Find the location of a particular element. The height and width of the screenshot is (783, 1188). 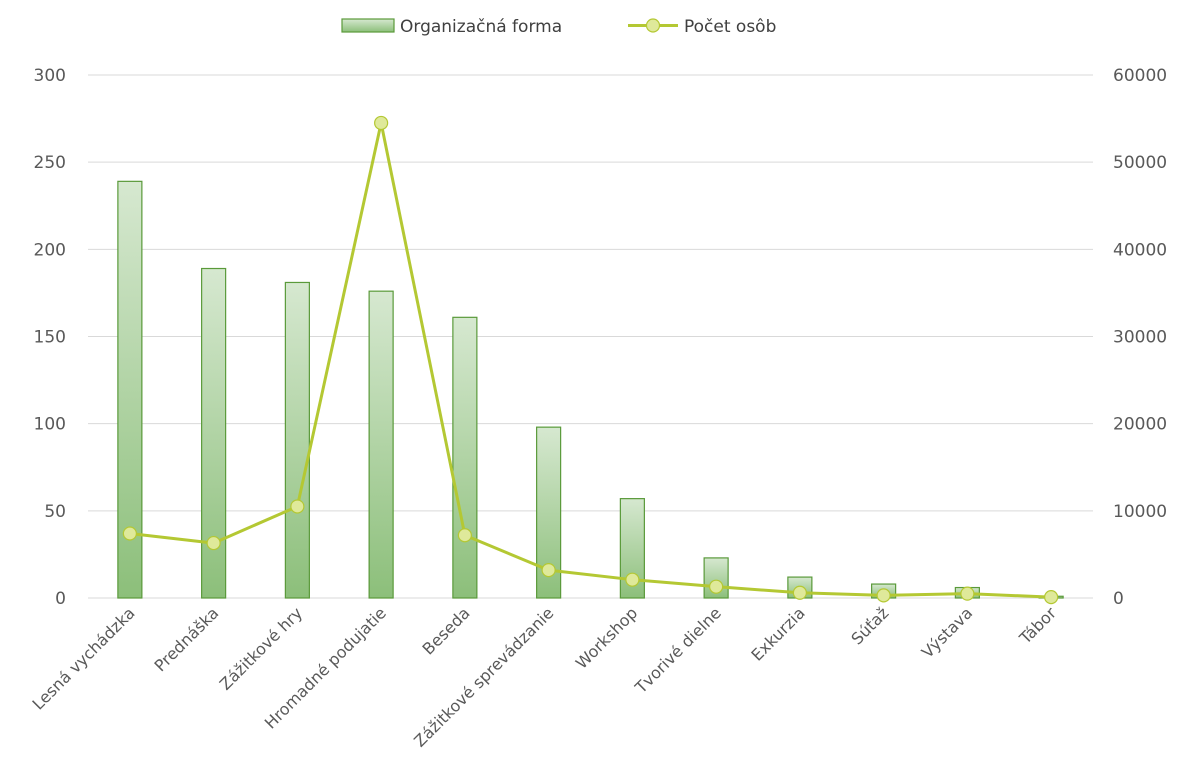

left-tick-label: 250 is located at coordinates (50, 163).